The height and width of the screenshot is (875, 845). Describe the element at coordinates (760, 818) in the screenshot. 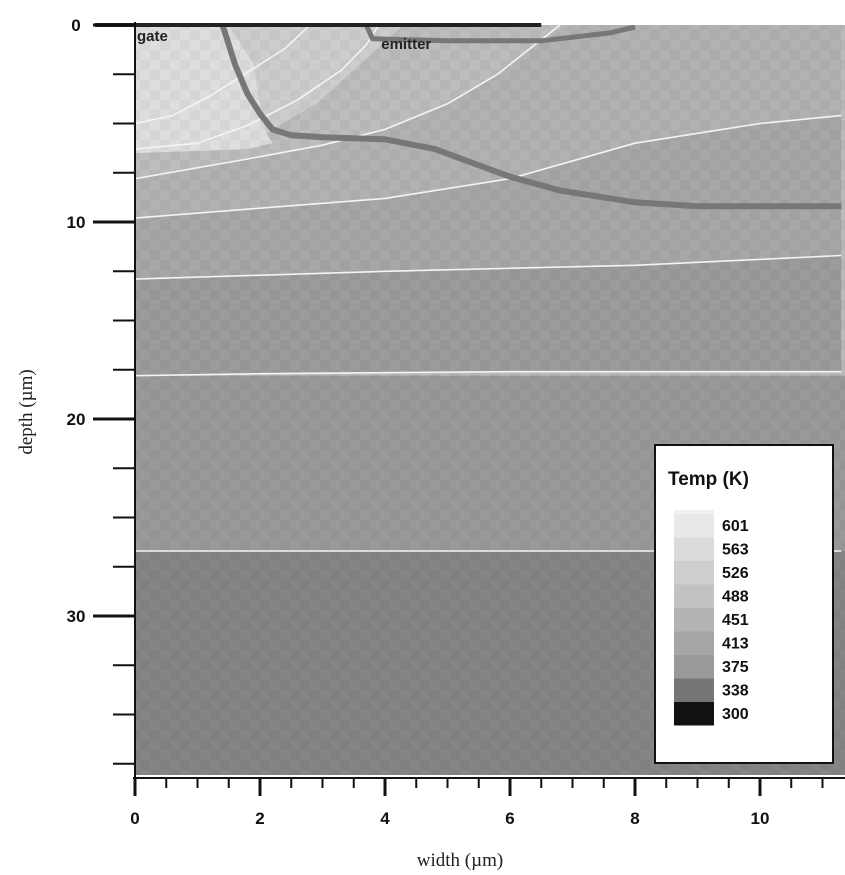

I see `x-tick-label: 10` at that location.